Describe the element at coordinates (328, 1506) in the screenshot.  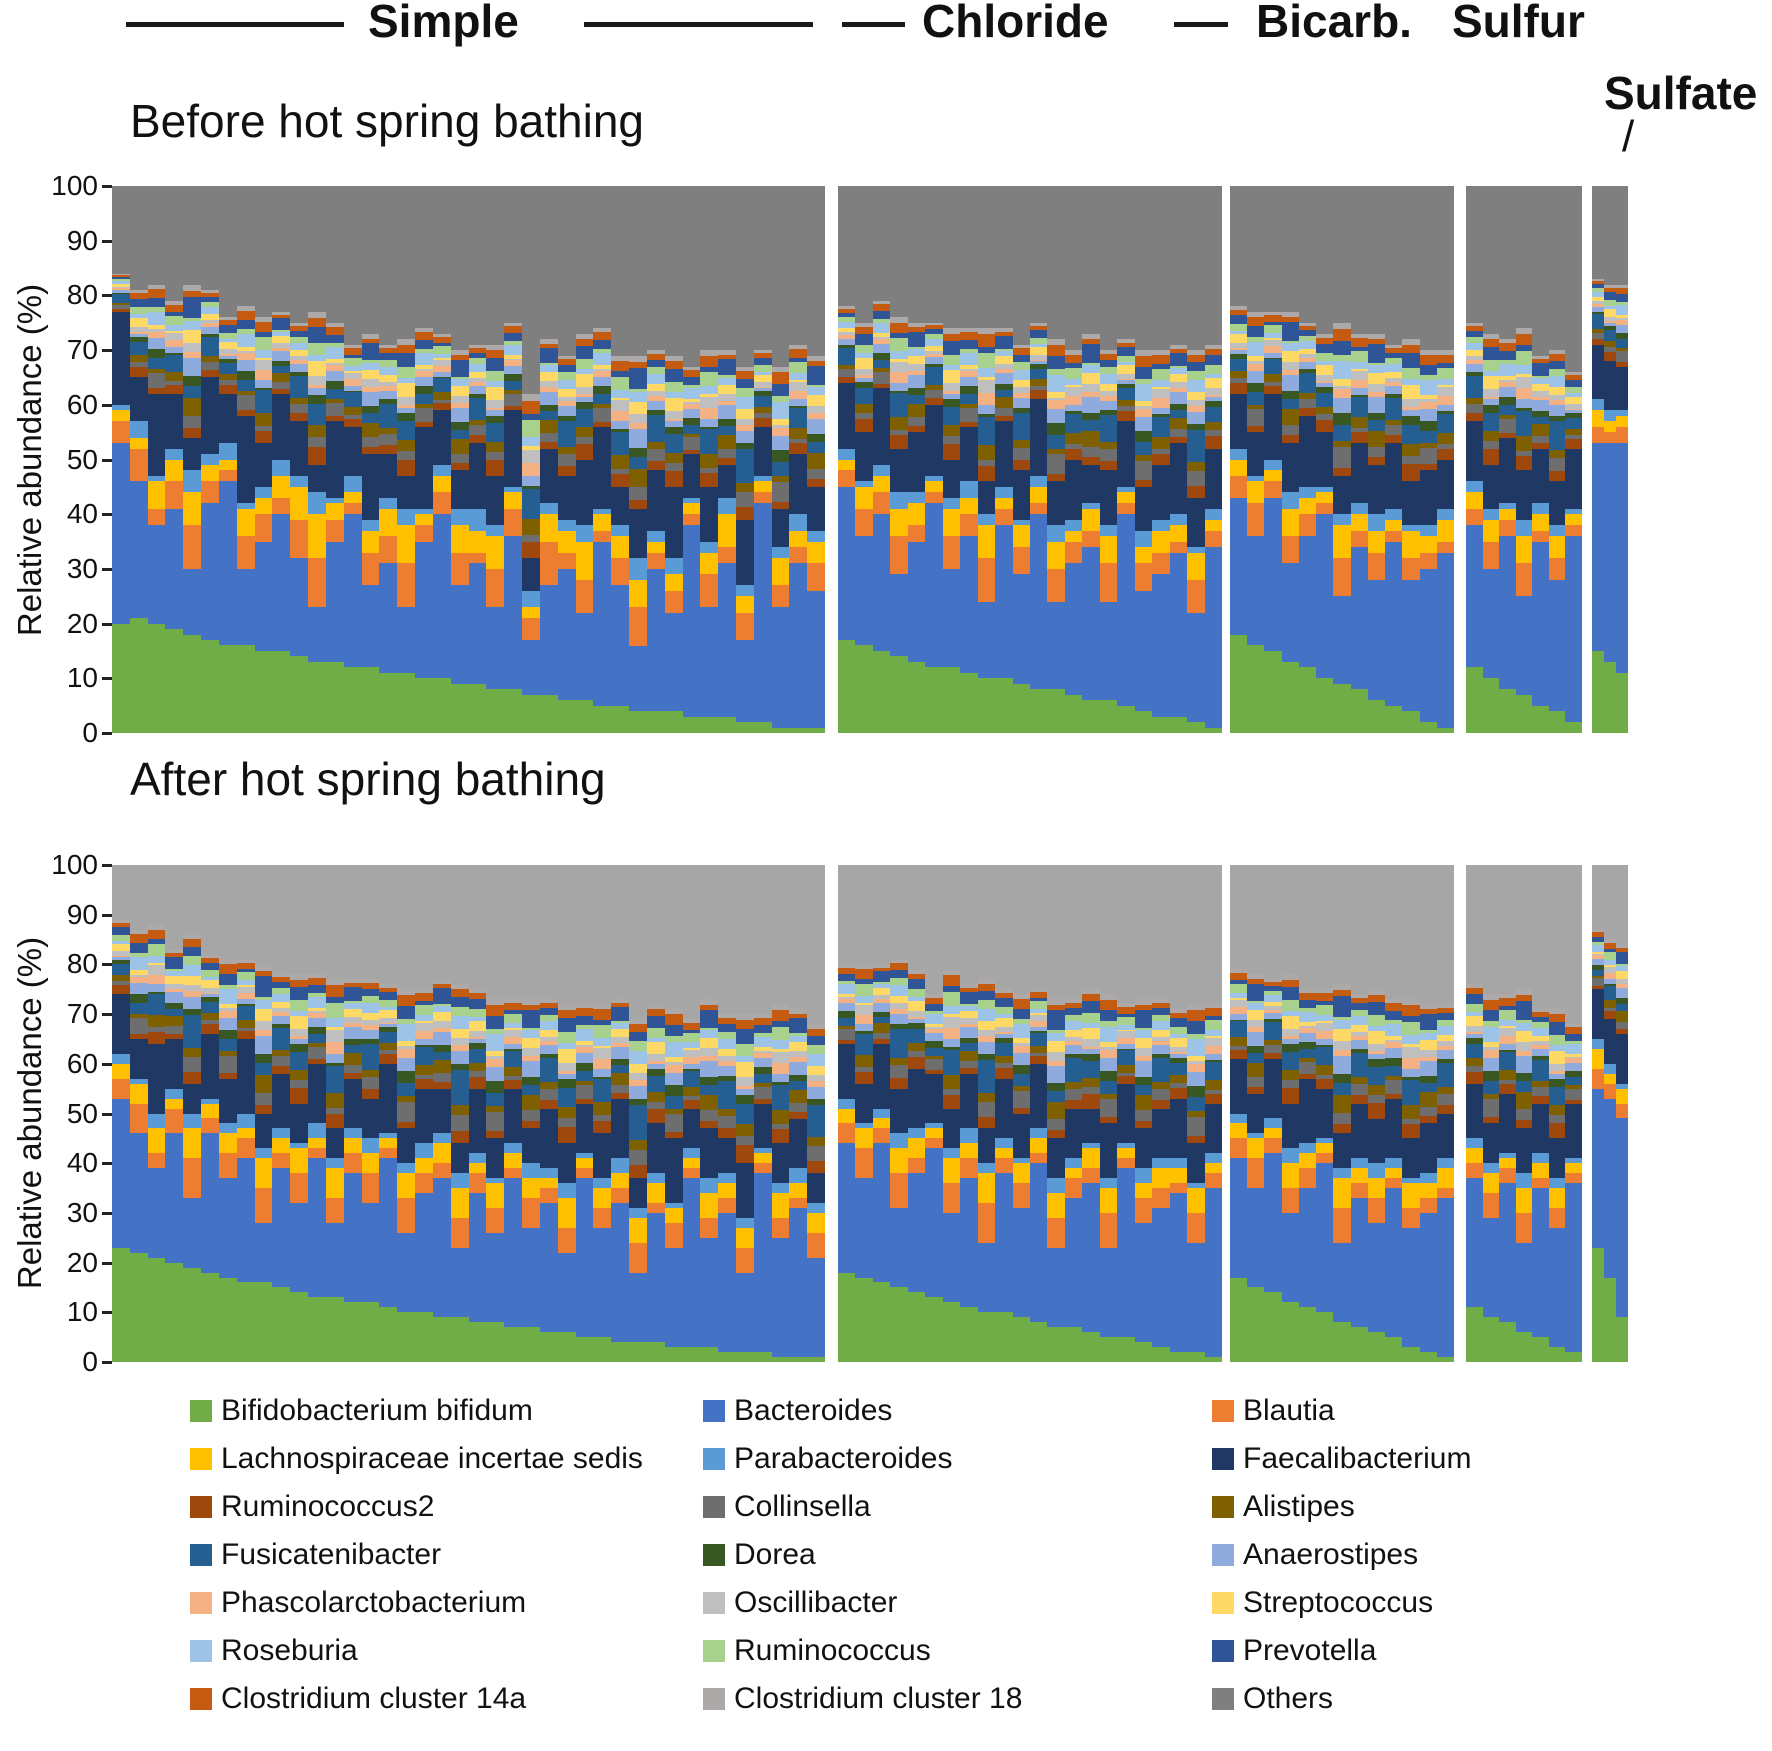
I see `legend-label: Ruminococcus2` at that location.